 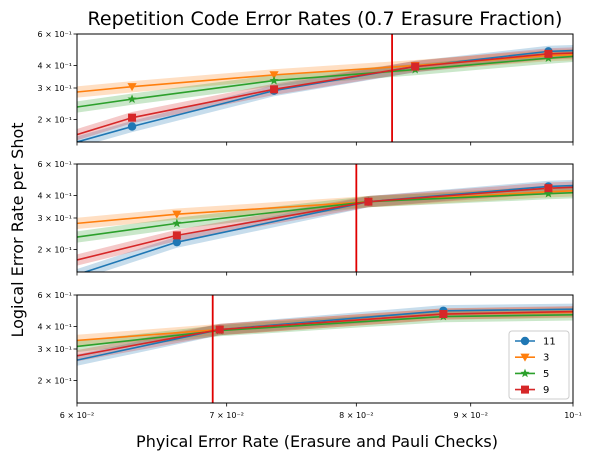 What do you see at coordinates (546, 390) in the screenshot?
I see `legend-label: 9` at bounding box center [546, 390].